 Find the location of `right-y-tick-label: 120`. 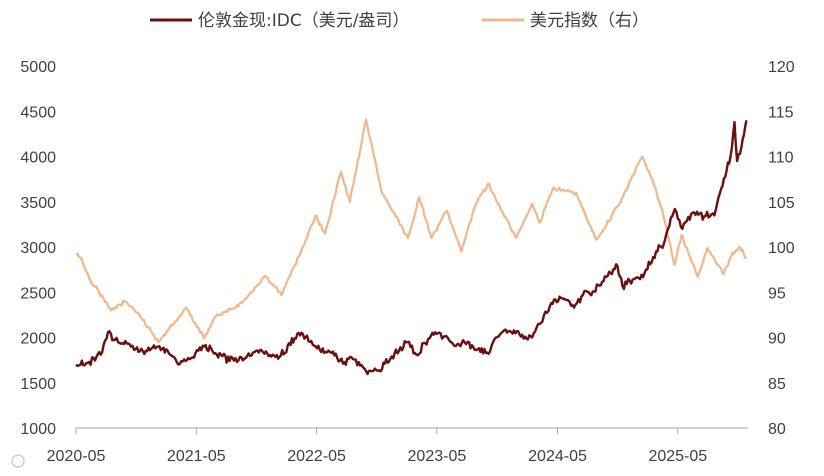

right-y-tick-label: 120 is located at coordinates (781, 67).